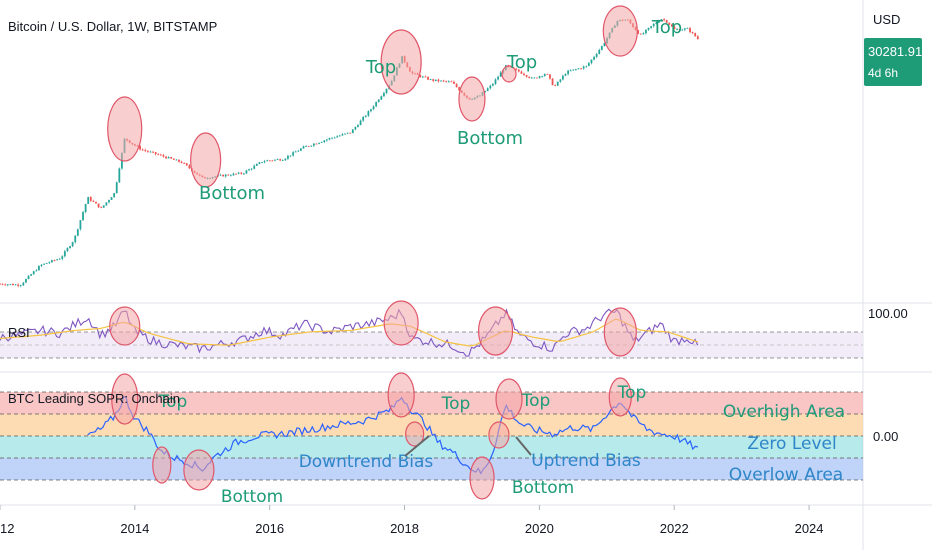  What do you see at coordinates (893, 62) in the screenshot?
I see `price-badge` at bounding box center [893, 62].